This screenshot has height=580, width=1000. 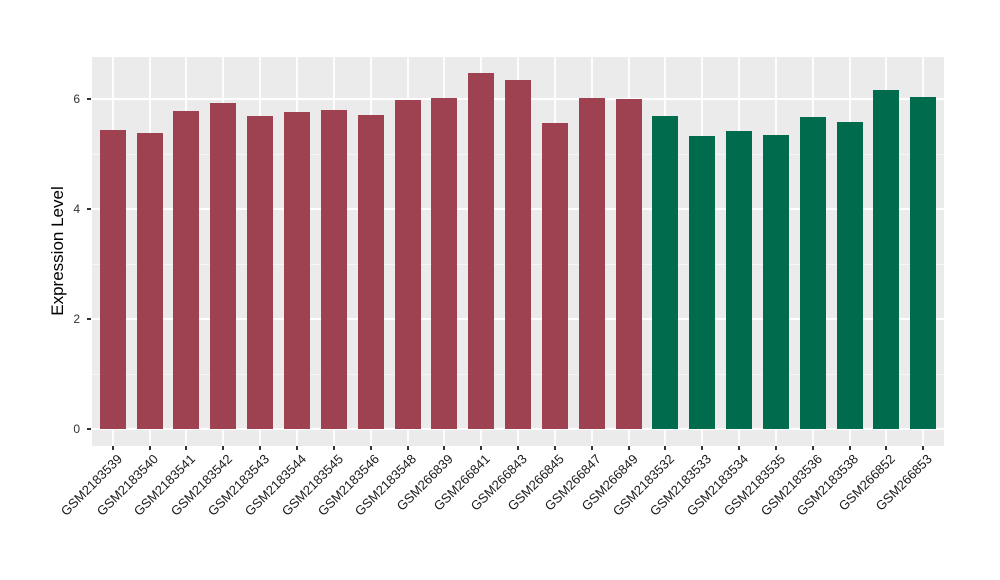 What do you see at coordinates (76, 99) in the screenshot?
I see `y-tick-label: 6` at bounding box center [76, 99].